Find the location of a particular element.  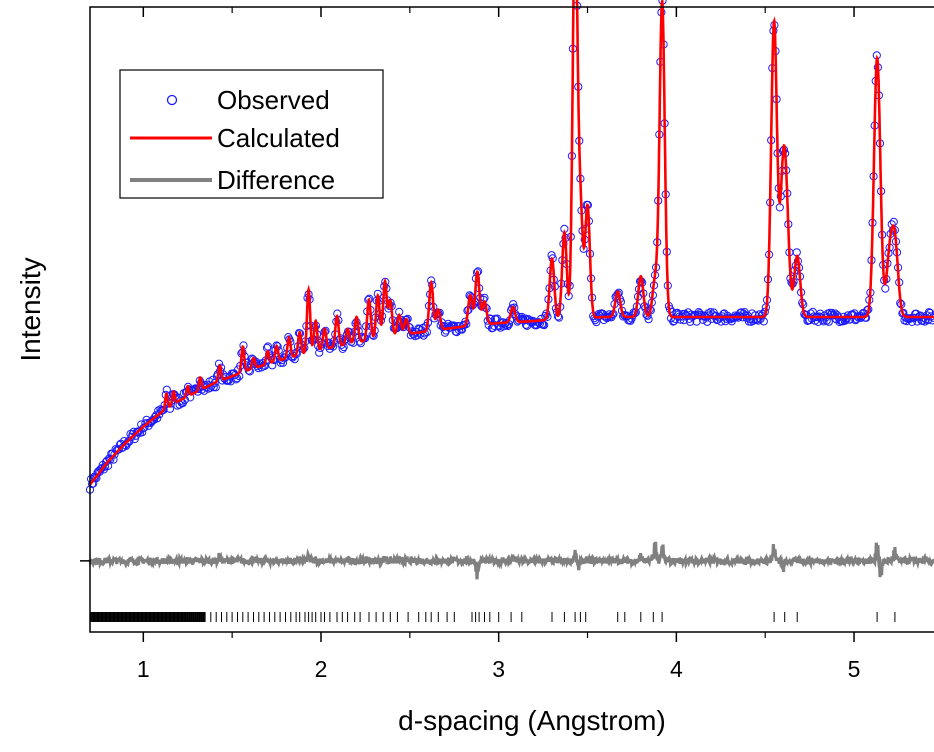

legend-observed-marker is located at coordinates (172, 100).